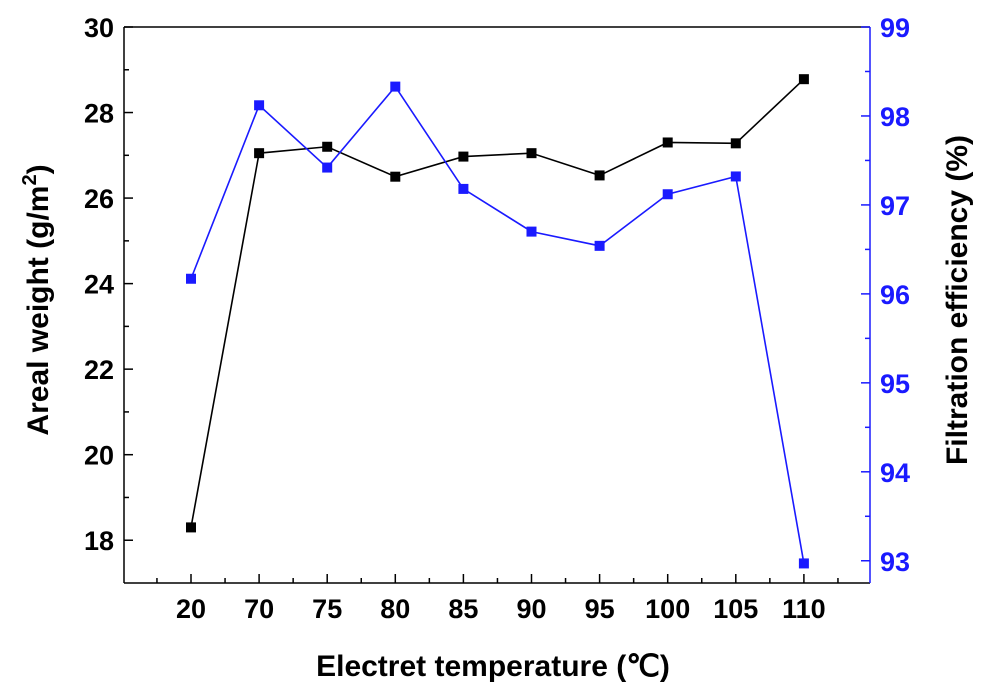 Image resolution: width=985 pixels, height=693 pixels. What do you see at coordinates (99, 28) in the screenshot?
I see `left-tick-label: 30` at bounding box center [99, 28].